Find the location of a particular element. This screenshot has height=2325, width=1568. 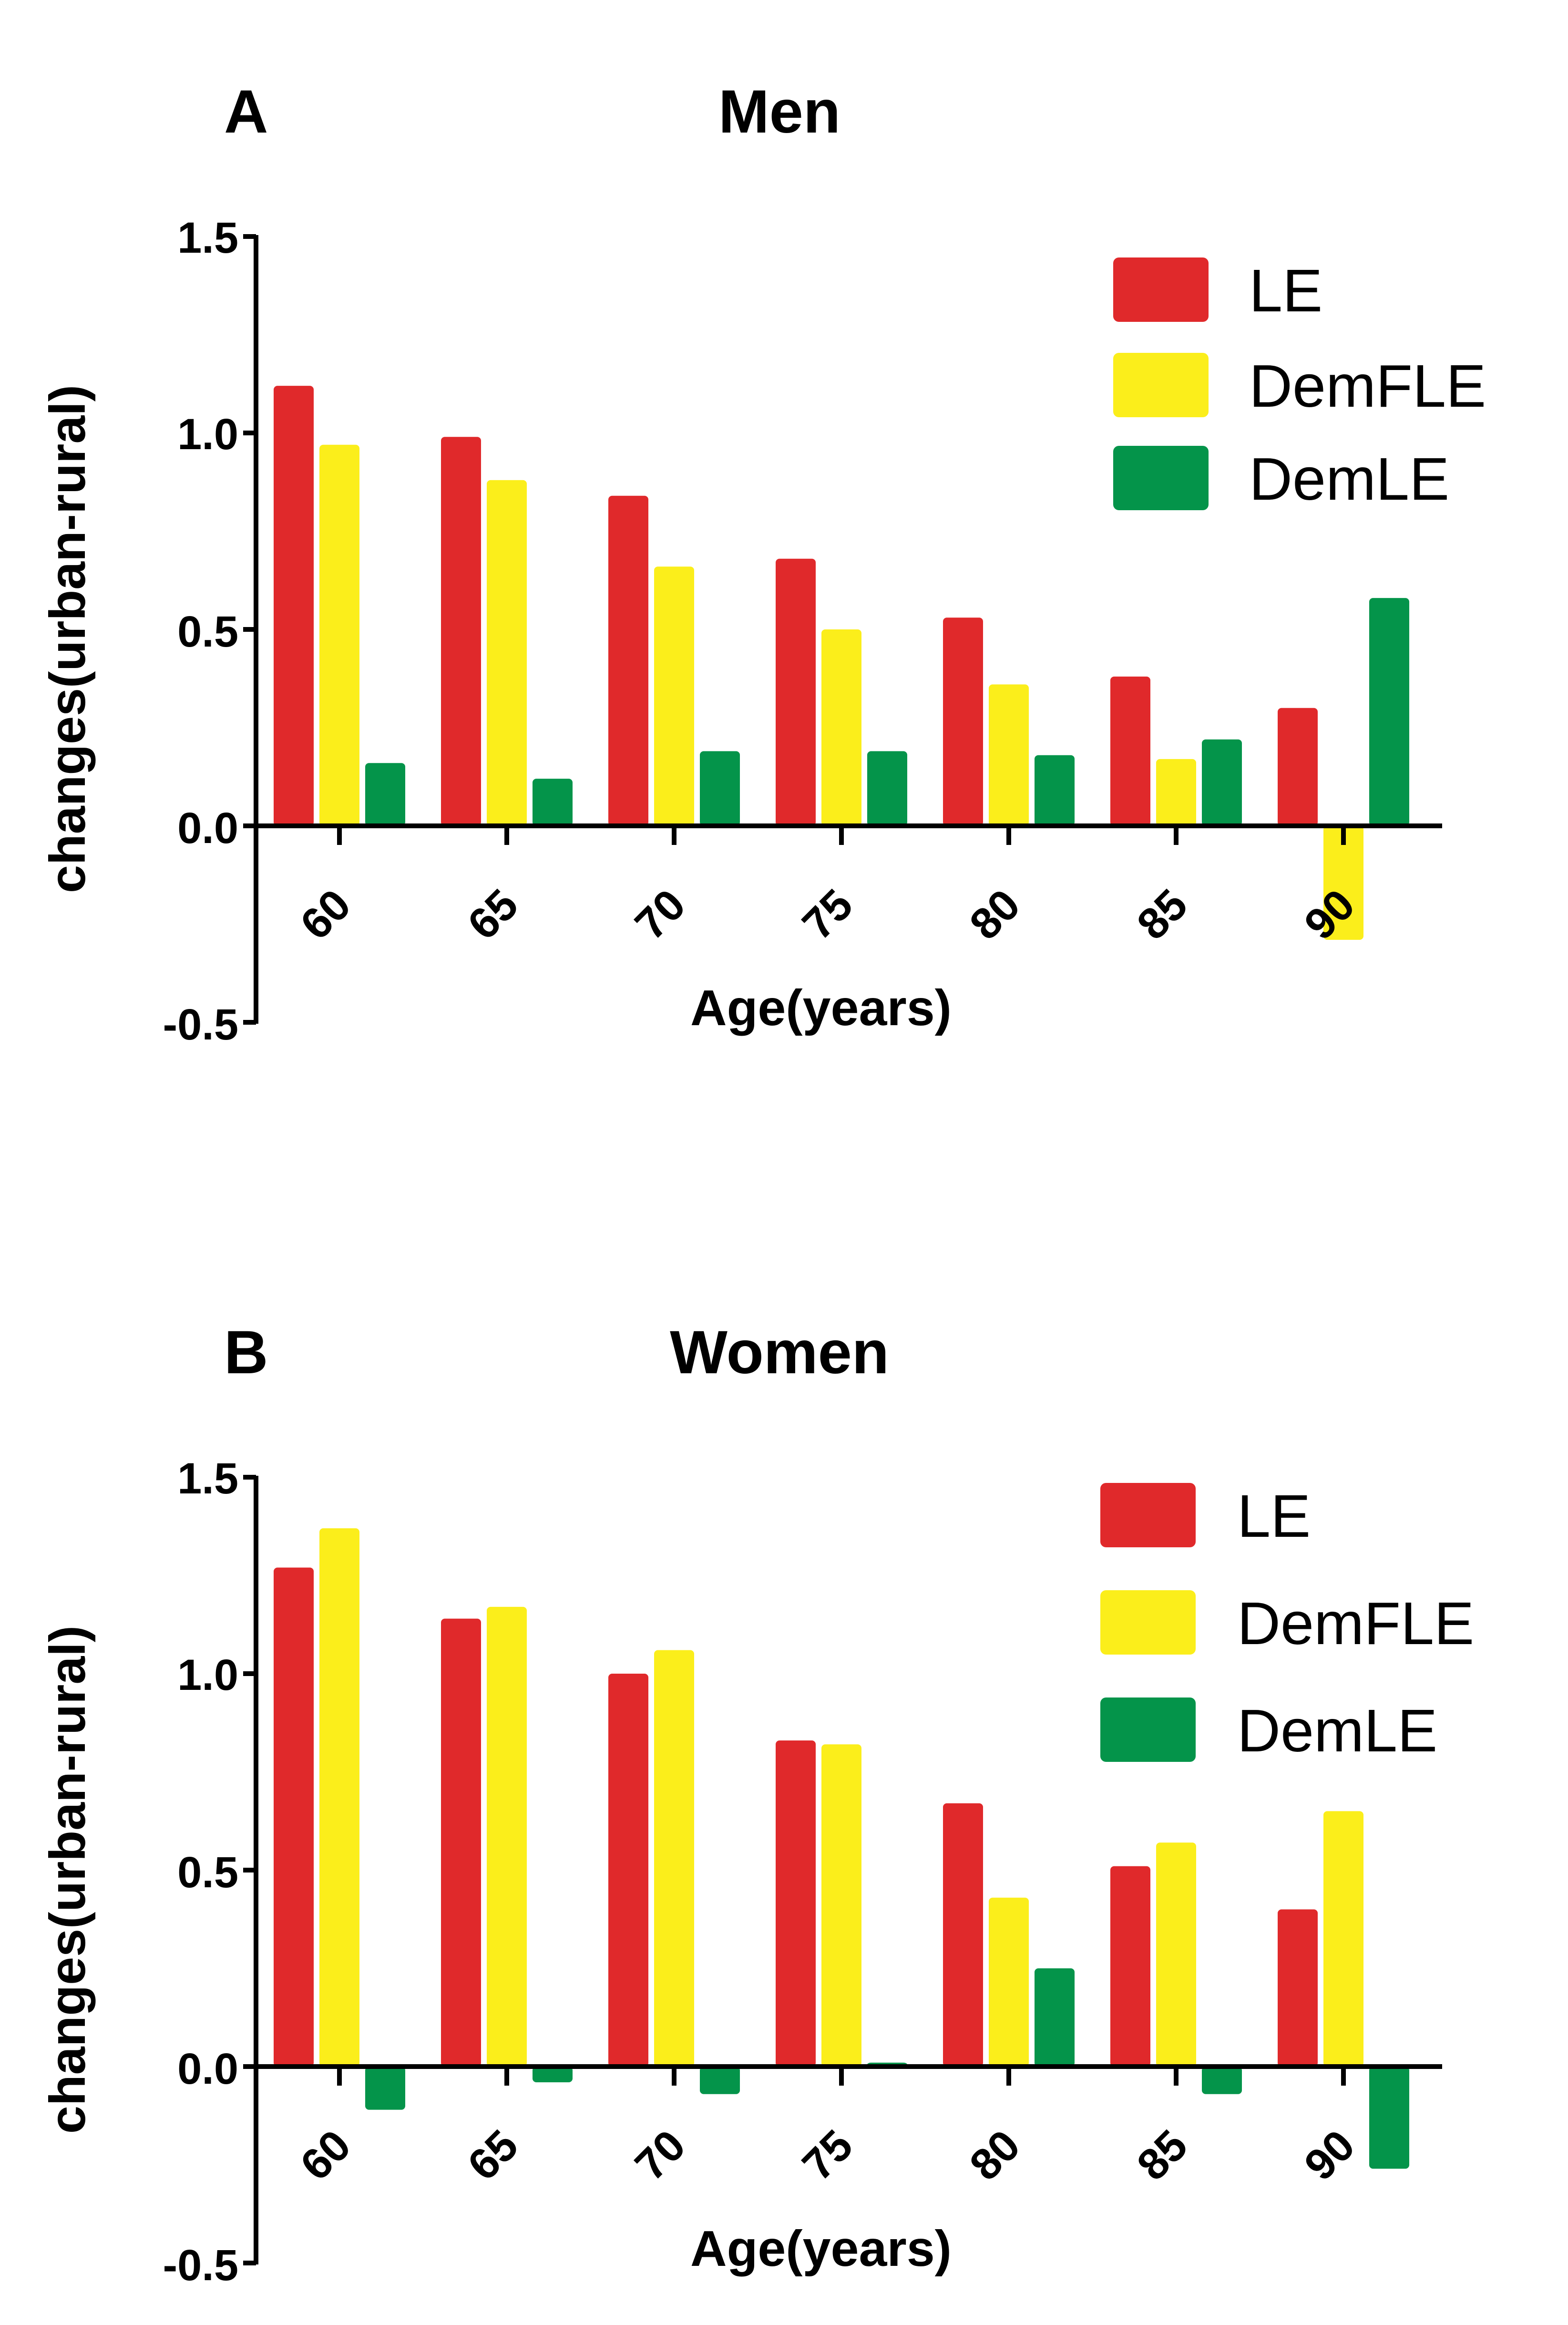

panel-letter: B is located at coordinates (246, 1352).